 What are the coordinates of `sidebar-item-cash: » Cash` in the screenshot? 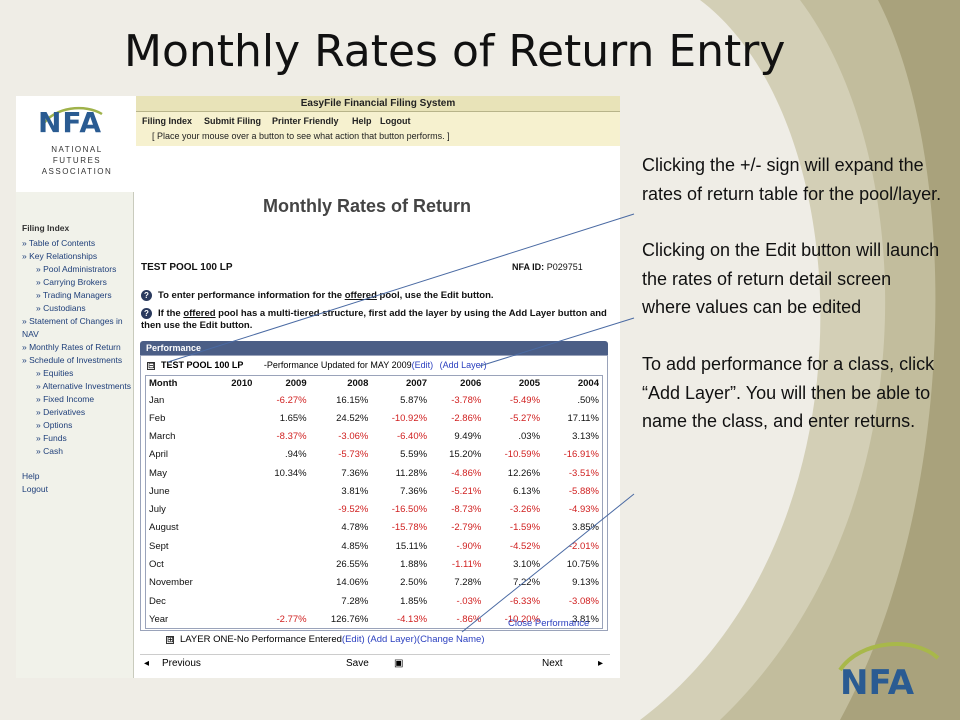 It's located at (49, 451).